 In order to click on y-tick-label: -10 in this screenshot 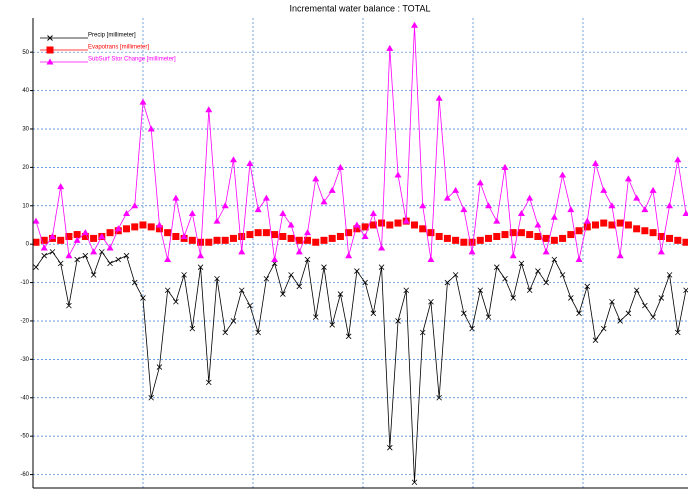, I will do `click(24, 283)`.